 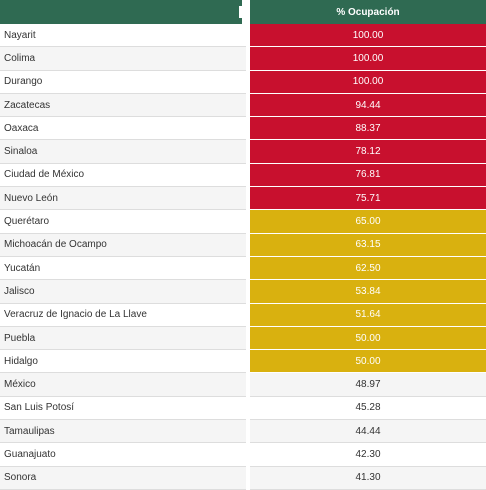 What do you see at coordinates (123, 176) in the screenshot?
I see `table-row-state: Ciudad de México` at bounding box center [123, 176].